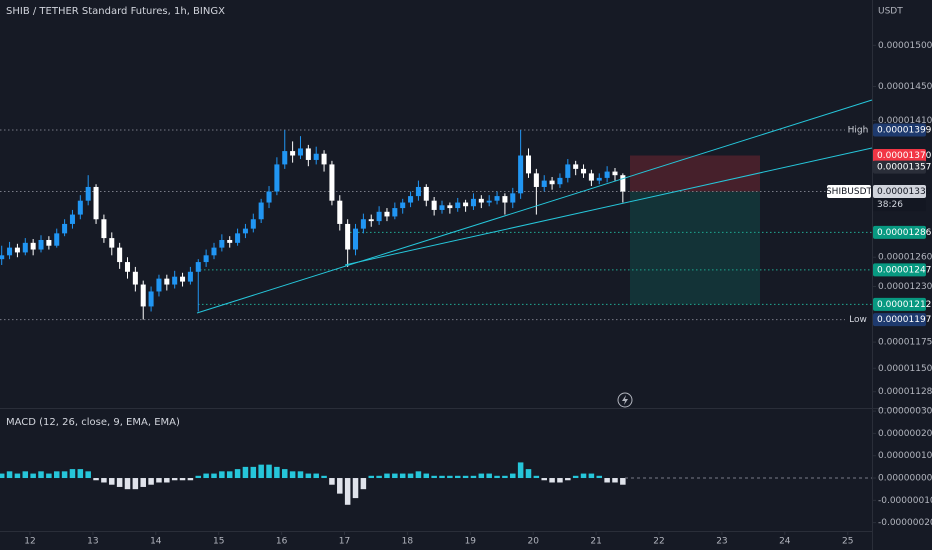  Describe the element at coordinates (905, 343) in the screenshot. I see `y-tick-label: 0.00001175` at that location.